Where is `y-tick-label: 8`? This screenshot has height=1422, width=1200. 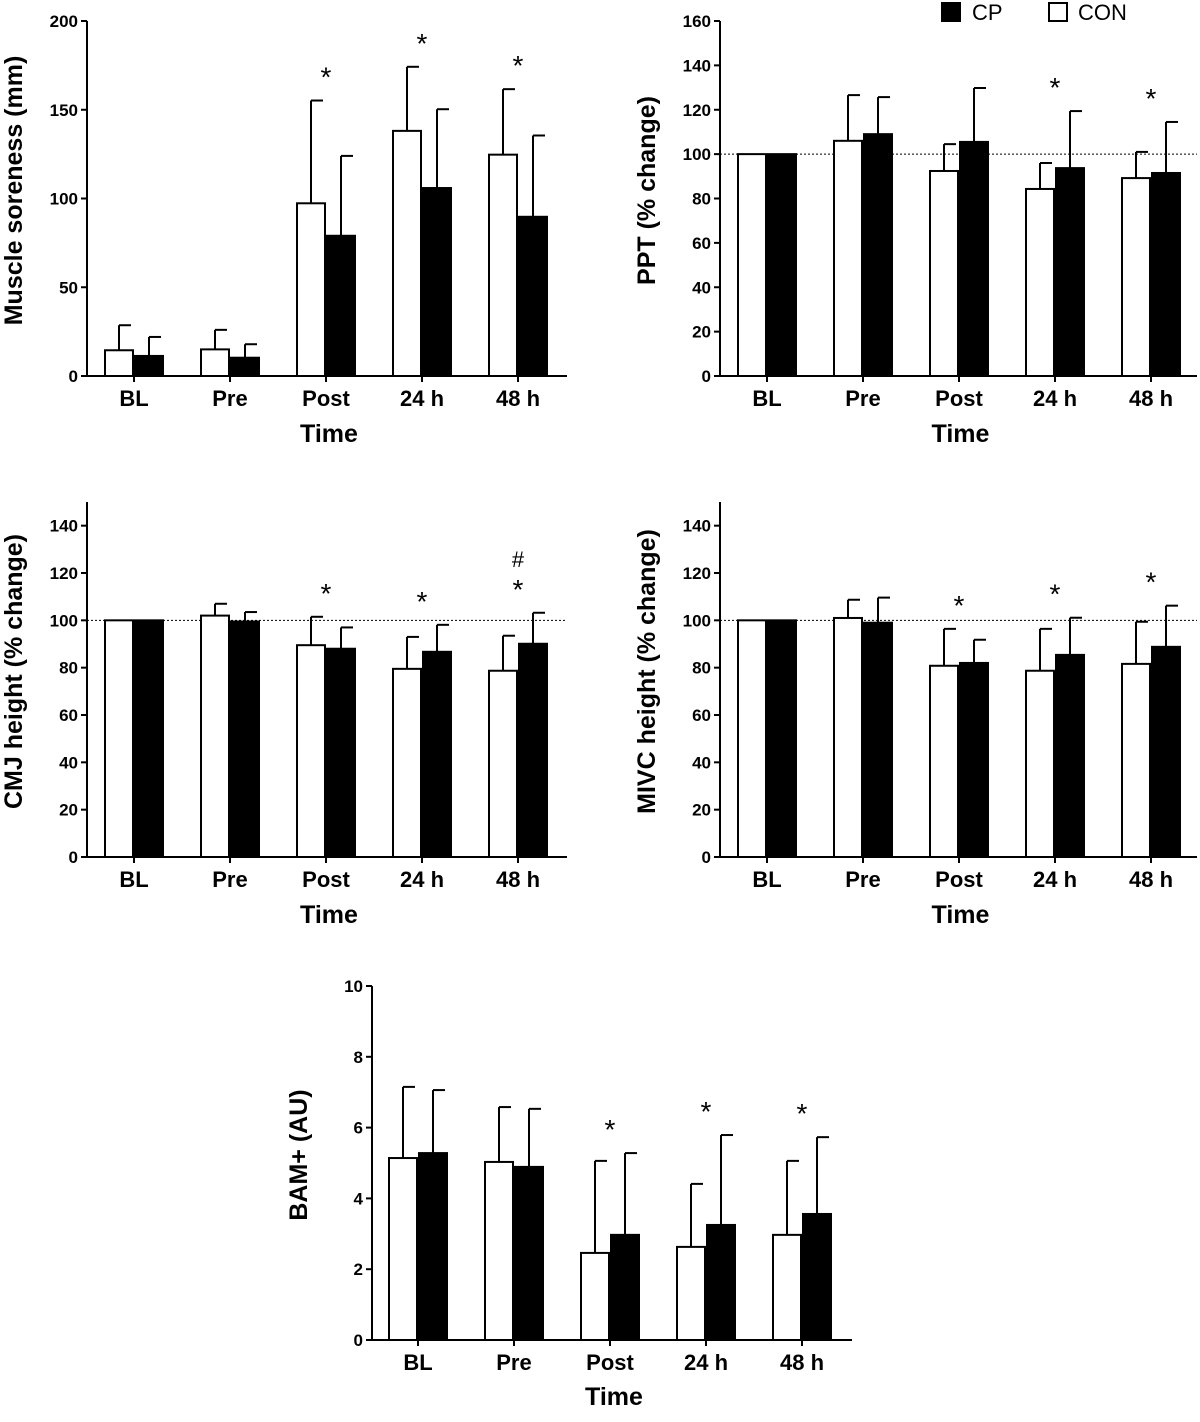
y-tick-label: 8 is located at coordinates (358, 1057).